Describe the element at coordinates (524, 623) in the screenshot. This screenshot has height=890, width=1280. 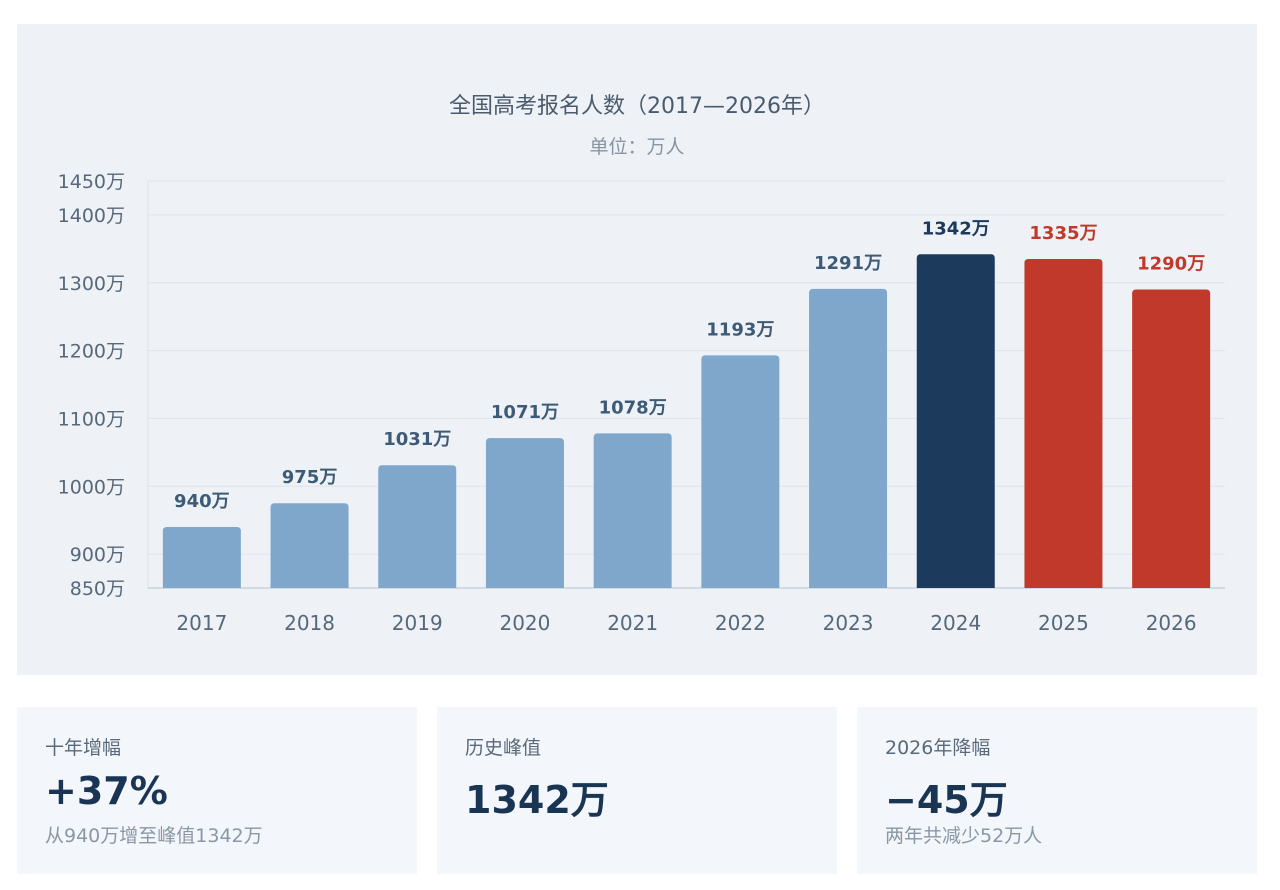
I see `x-tick-label-2020: 2020` at that location.